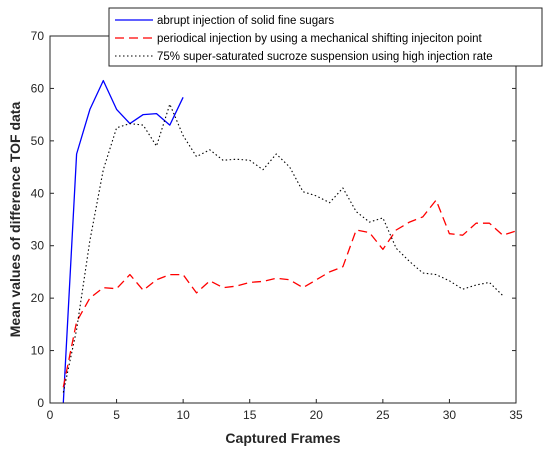 This screenshot has height=454, width=550. I want to click on y-tick-label: 0, so click(40, 403).